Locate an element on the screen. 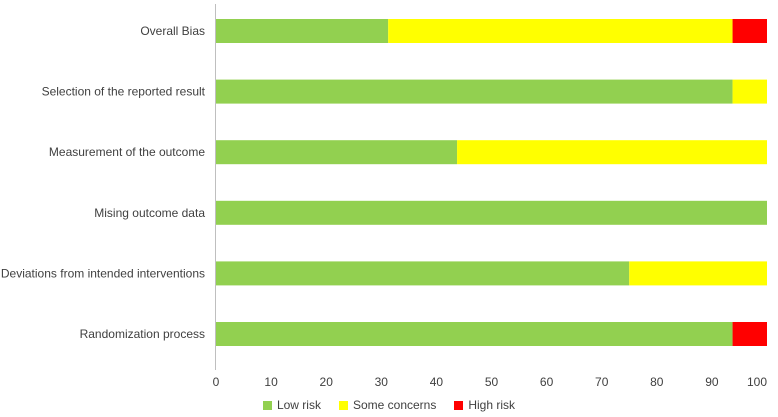 The image size is (778, 417). legend-item: Some concerns is located at coordinates (387, 405).